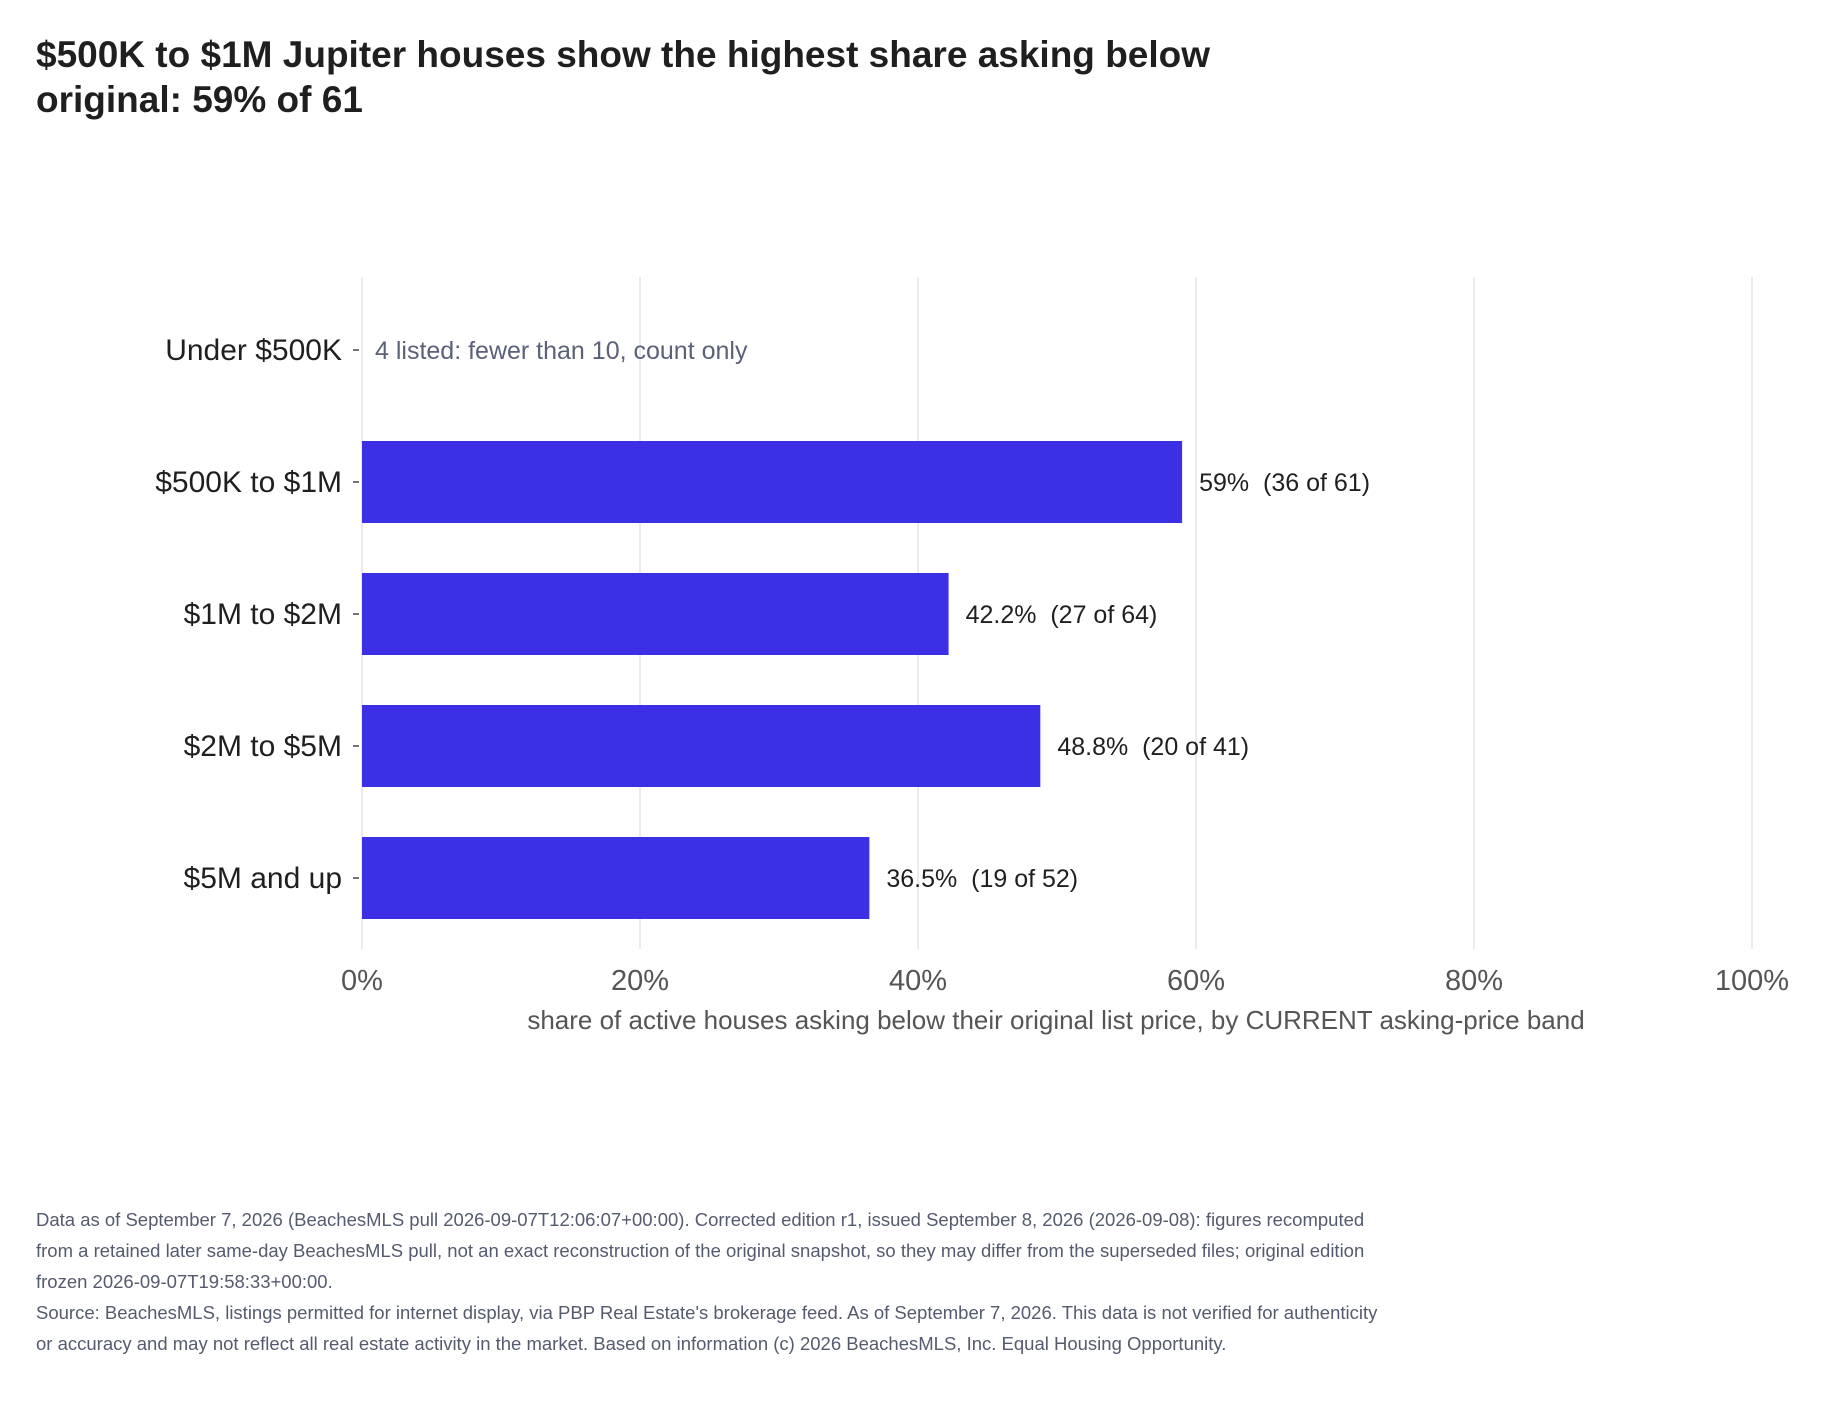 This screenshot has width=1821, height=1418. Describe the element at coordinates (982, 879) in the screenshot. I see `bar-value-label: 36.5% (19 of 52)` at that location.